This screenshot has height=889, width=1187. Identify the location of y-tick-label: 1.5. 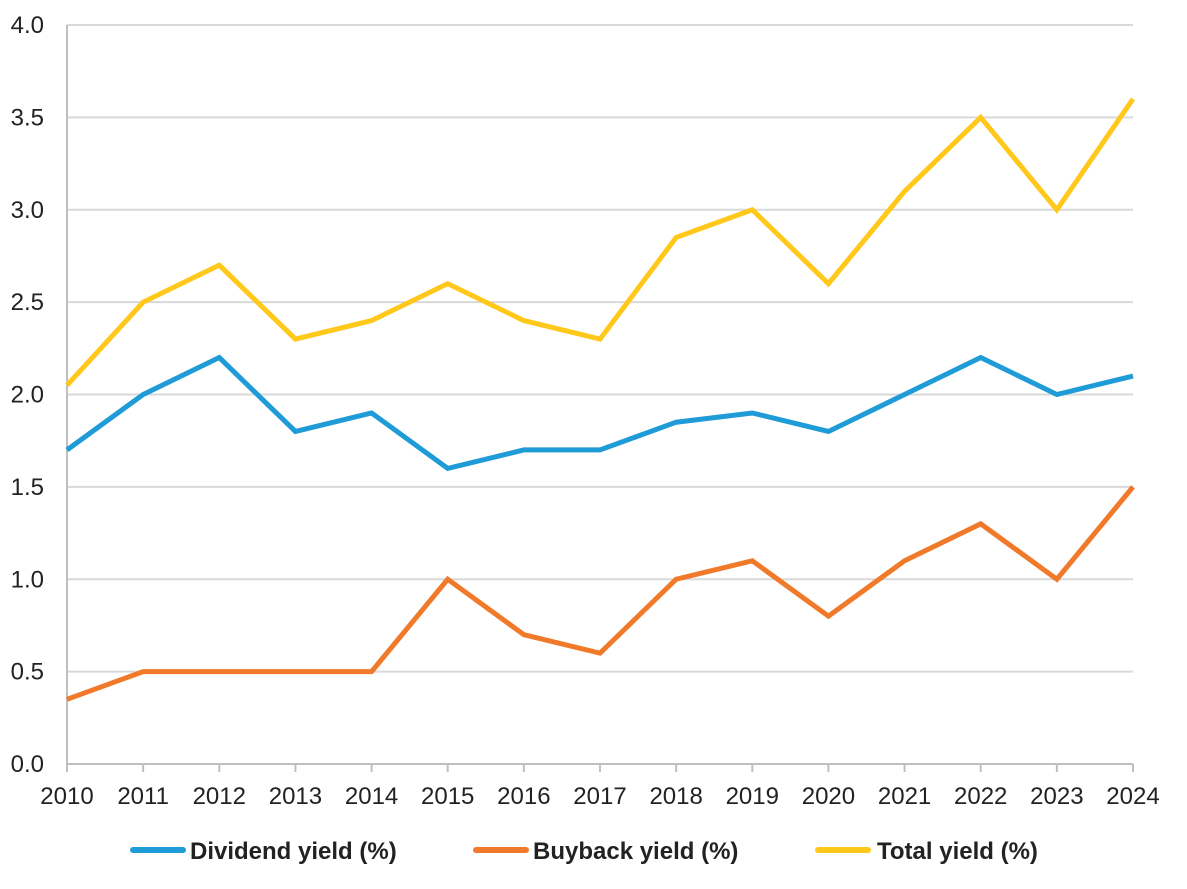
(27, 487).